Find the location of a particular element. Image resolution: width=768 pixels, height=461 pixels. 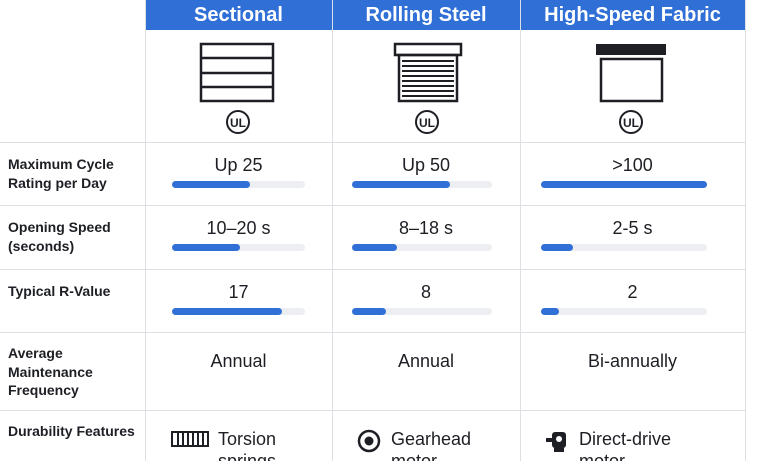

feature-text: Gearhead motor is located at coordinates (431, 445).